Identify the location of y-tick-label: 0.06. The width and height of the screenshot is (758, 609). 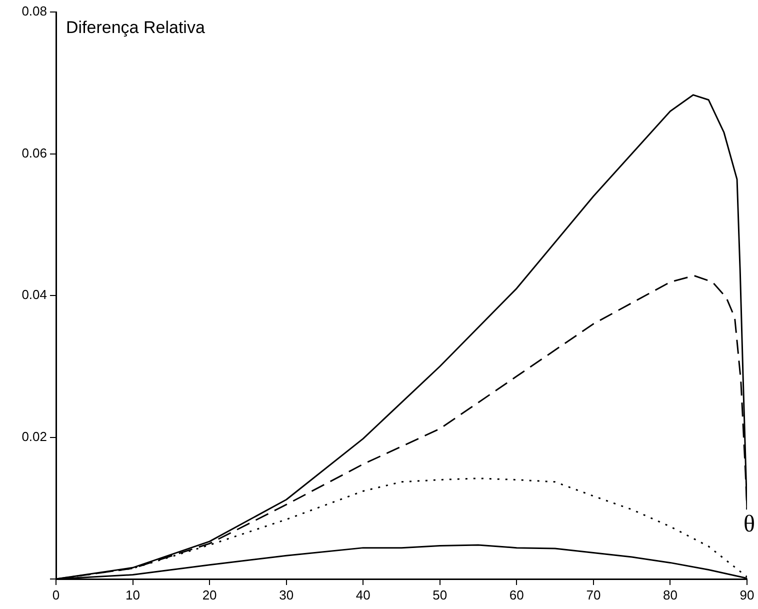
(34, 152).